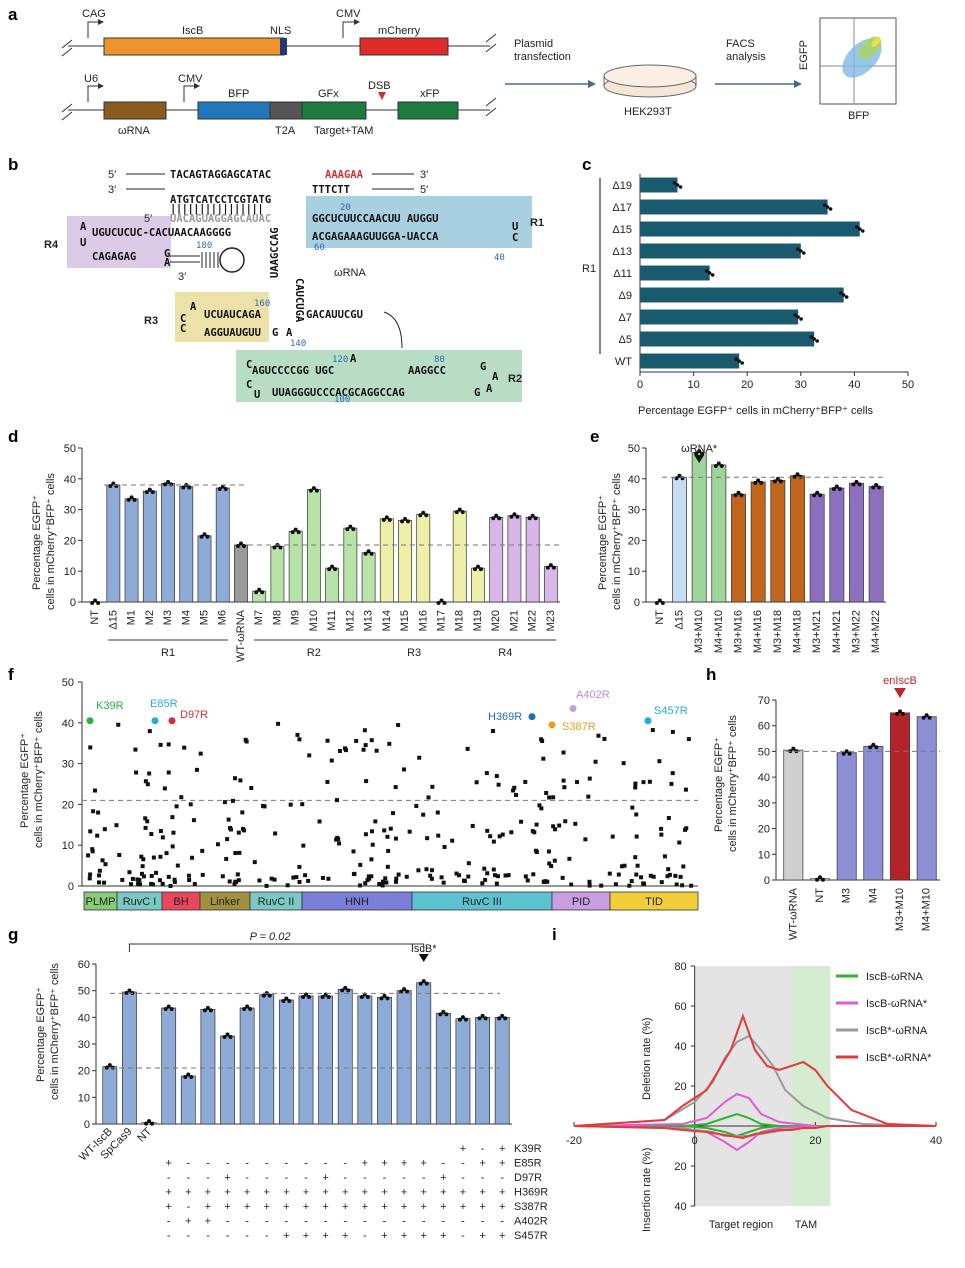  I want to click on y-tick-label: 0, so click(767, 881).